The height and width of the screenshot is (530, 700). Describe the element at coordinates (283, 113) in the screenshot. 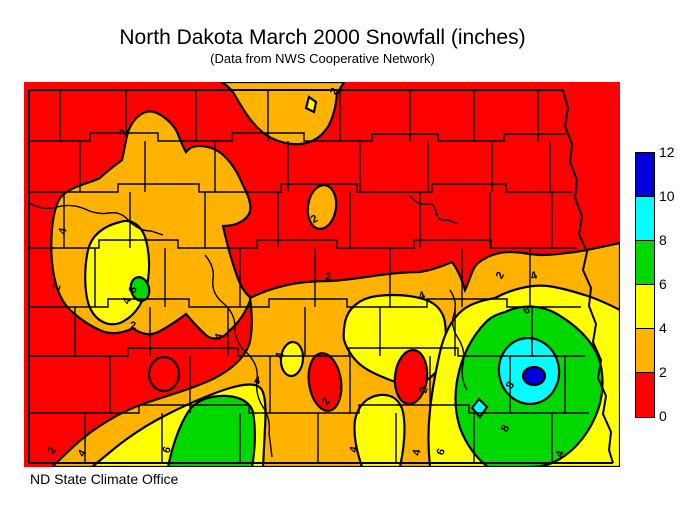

I see `band-2-4-north-lobe` at that location.